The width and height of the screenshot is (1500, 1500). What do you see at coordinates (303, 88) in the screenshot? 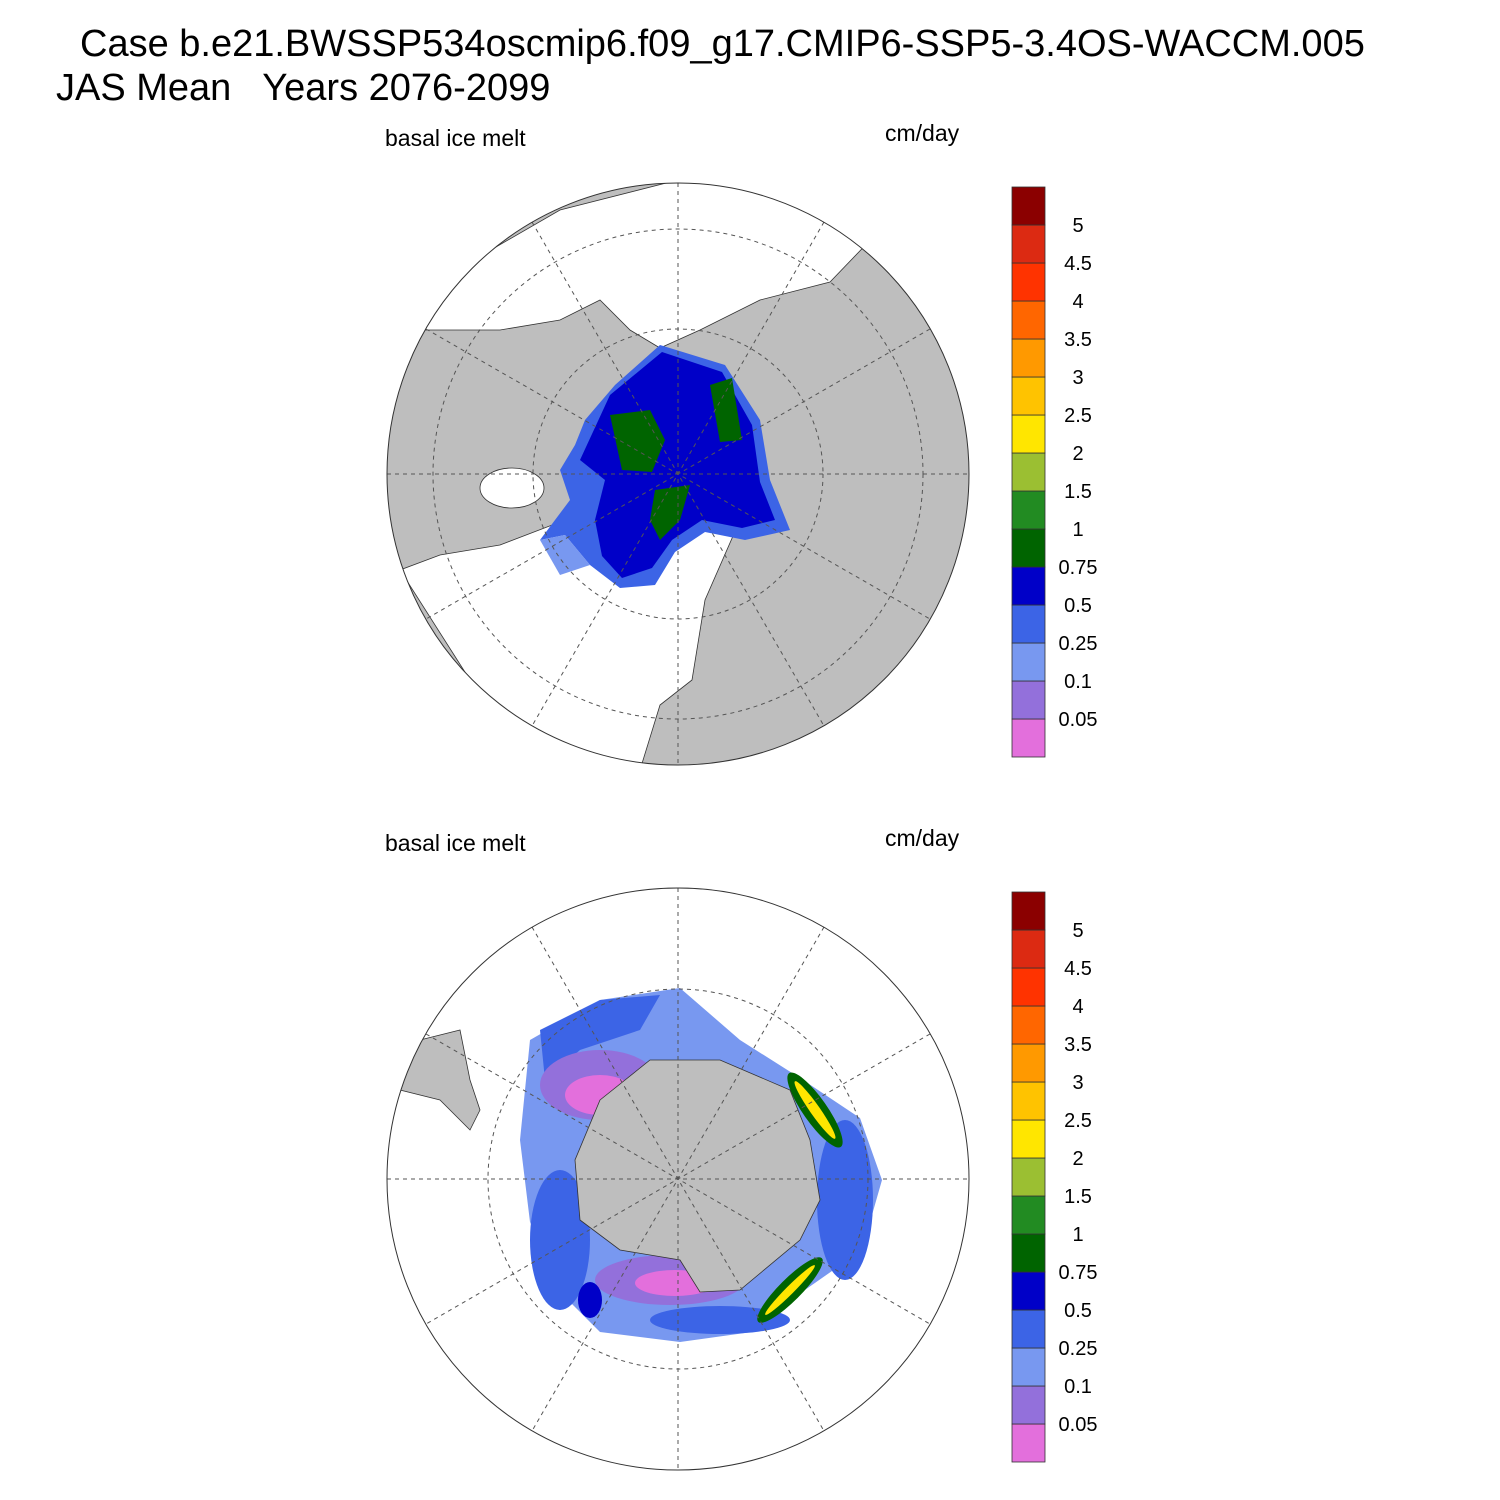
I see `subtitle: JAS Mean Years 2076-2099` at bounding box center [303, 88].